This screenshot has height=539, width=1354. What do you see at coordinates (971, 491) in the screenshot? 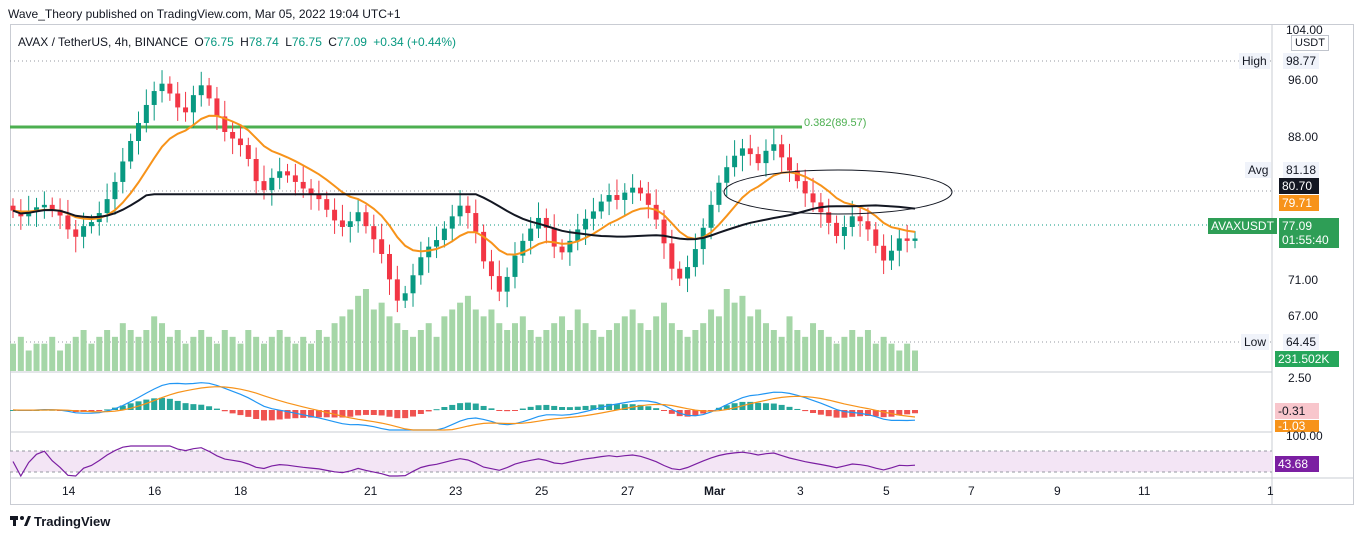
I see `time-tick: 7` at bounding box center [971, 491].